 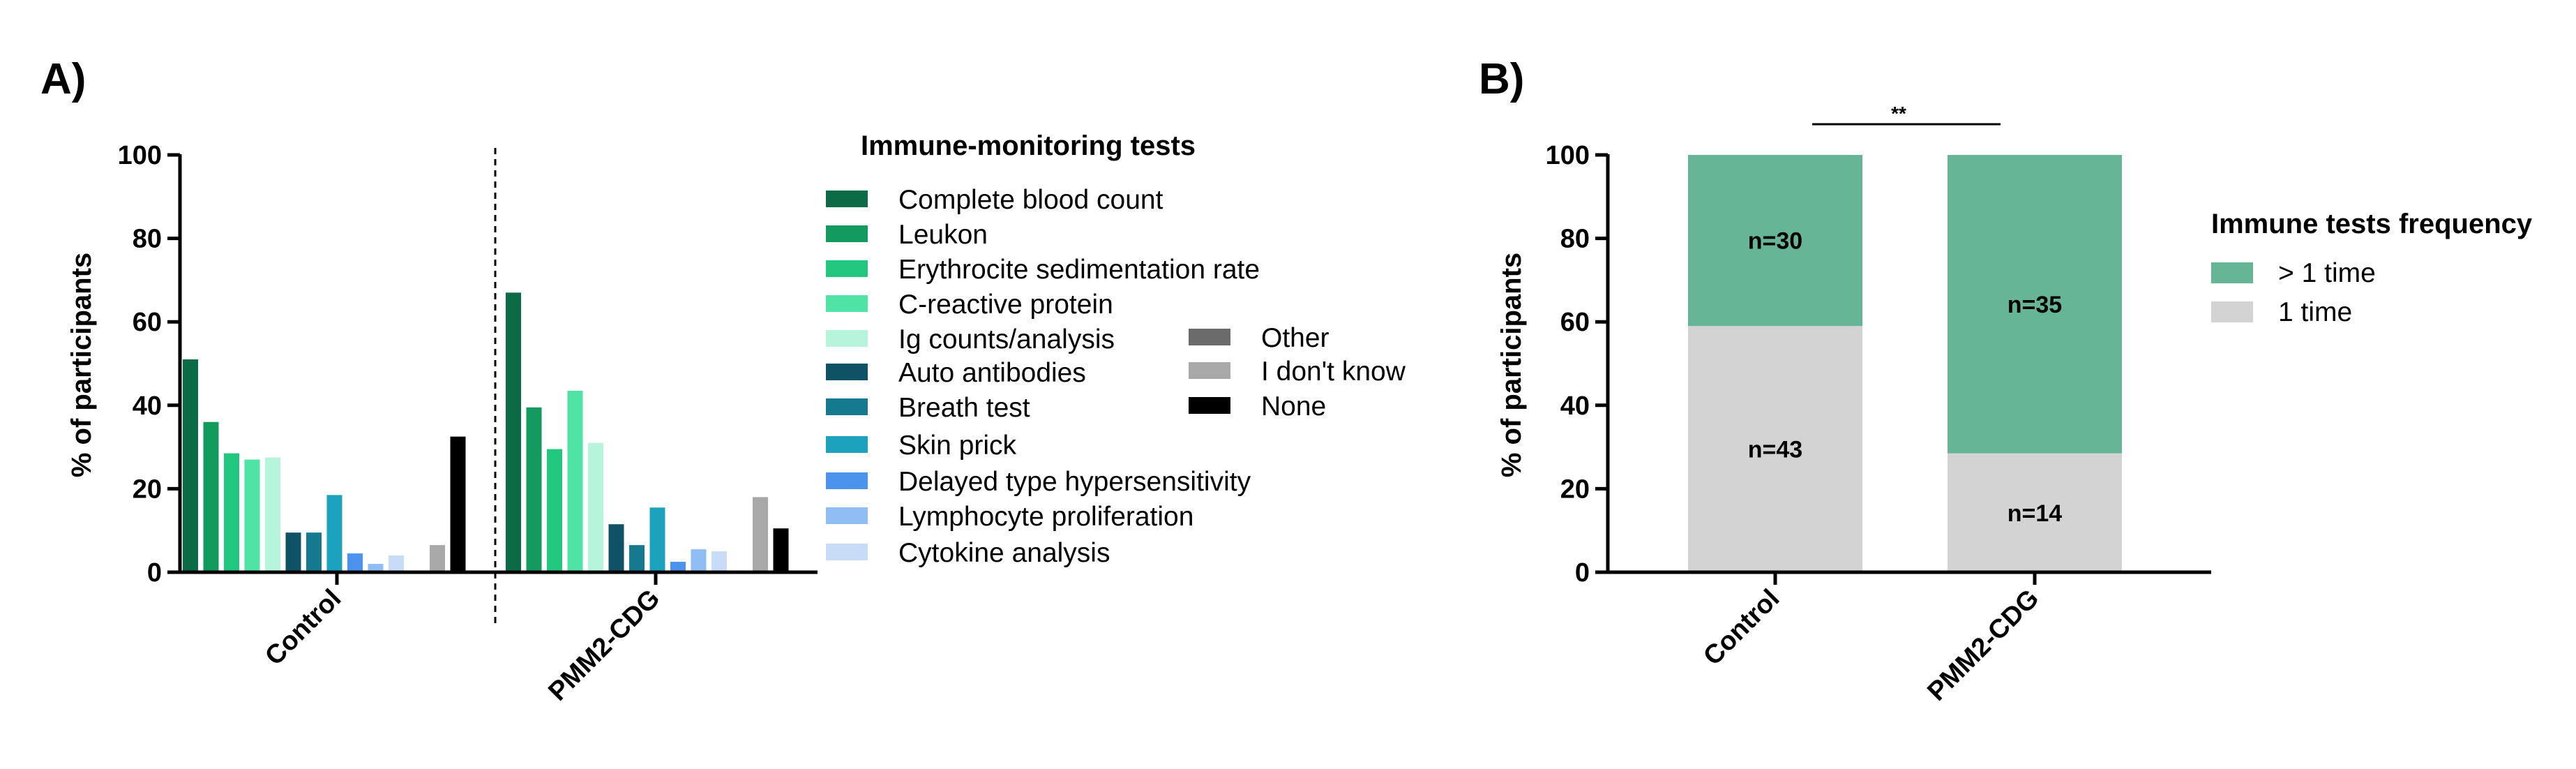 What do you see at coordinates (847, 269) in the screenshot?
I see `legend-swatch-erythrocite-sedimentation-rate` at bounding box center [847, 269].